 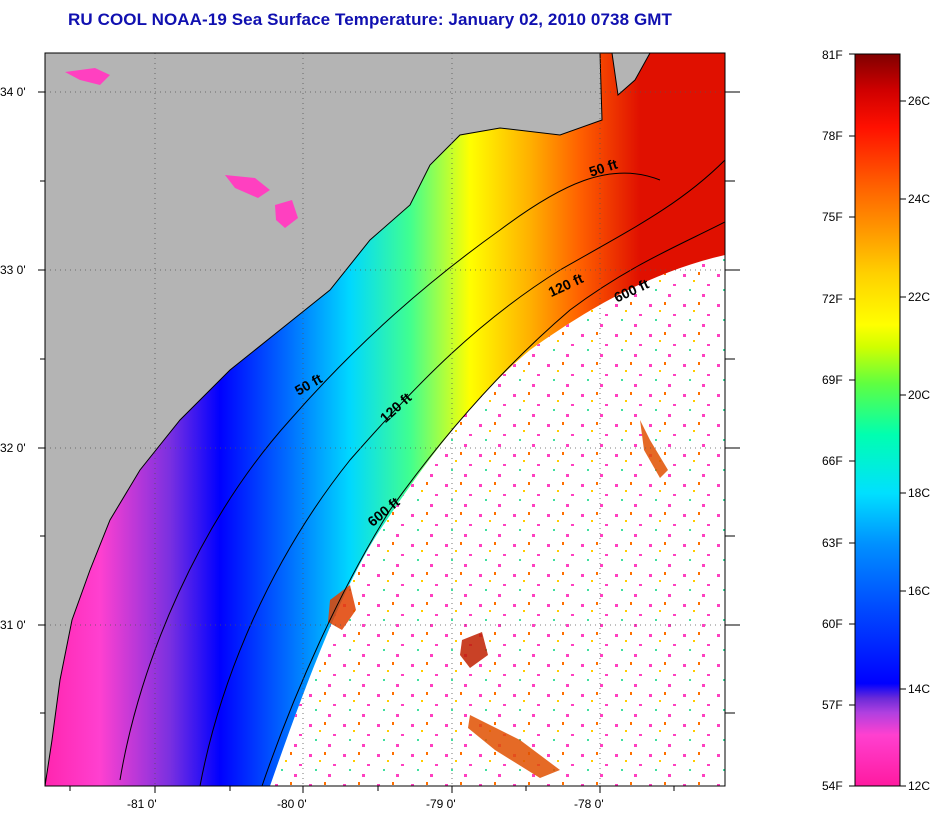 I want to click on colorbar-f-label: 81F, so click(x=832, y=55).